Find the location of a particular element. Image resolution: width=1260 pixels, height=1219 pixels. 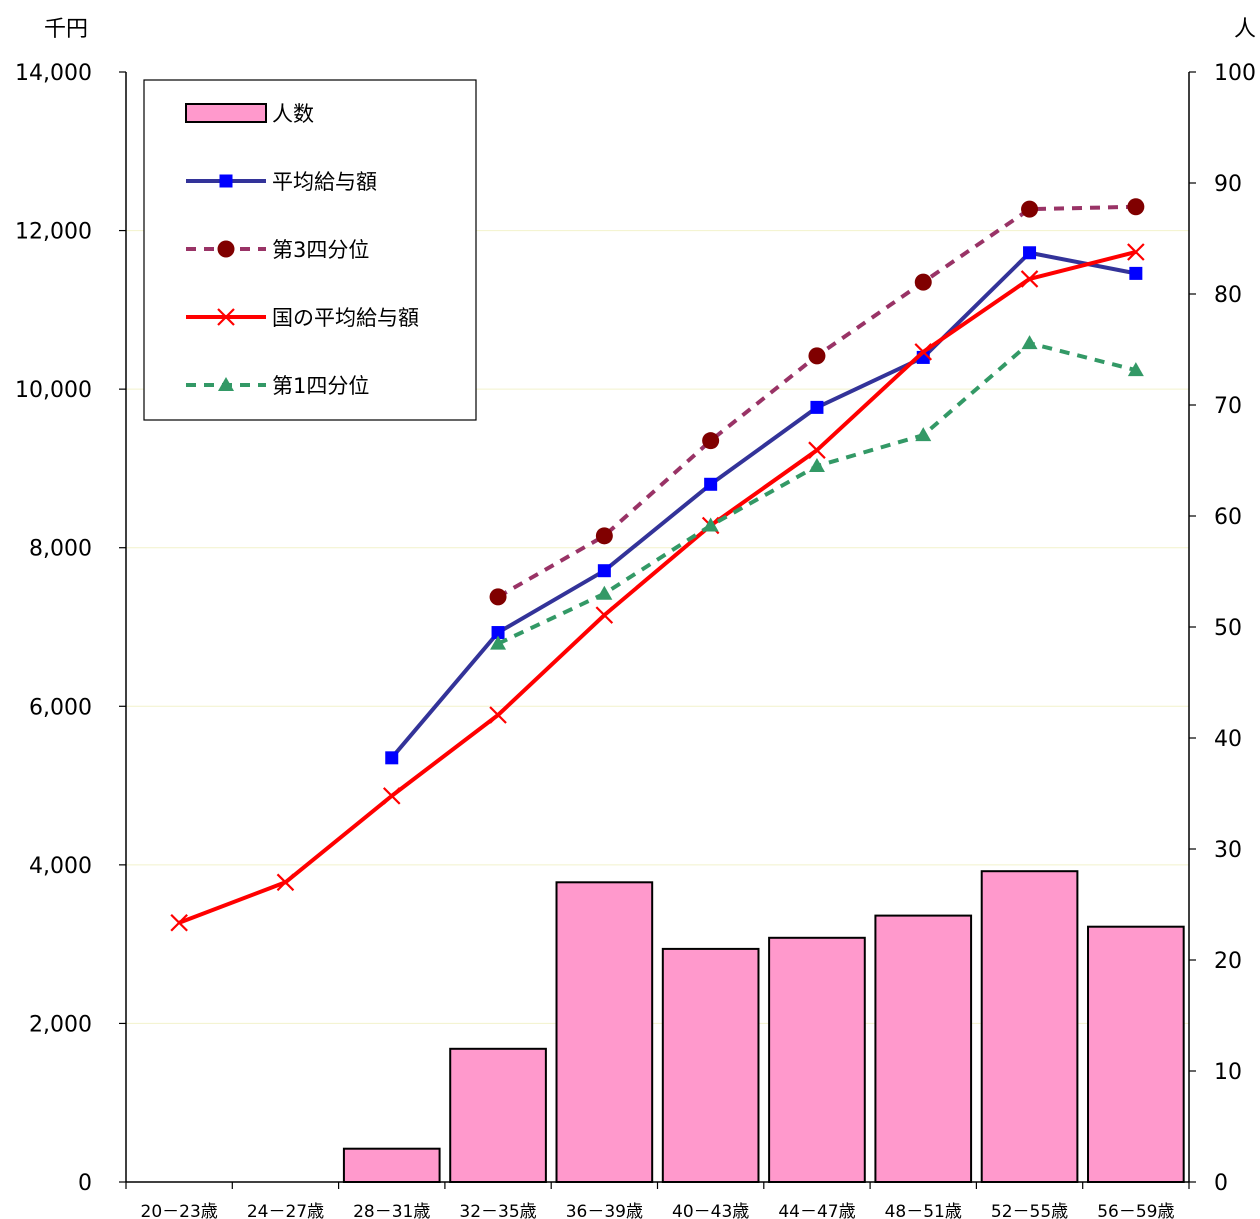

right-tick-label: 80 is located at coordinates (1228, 295).